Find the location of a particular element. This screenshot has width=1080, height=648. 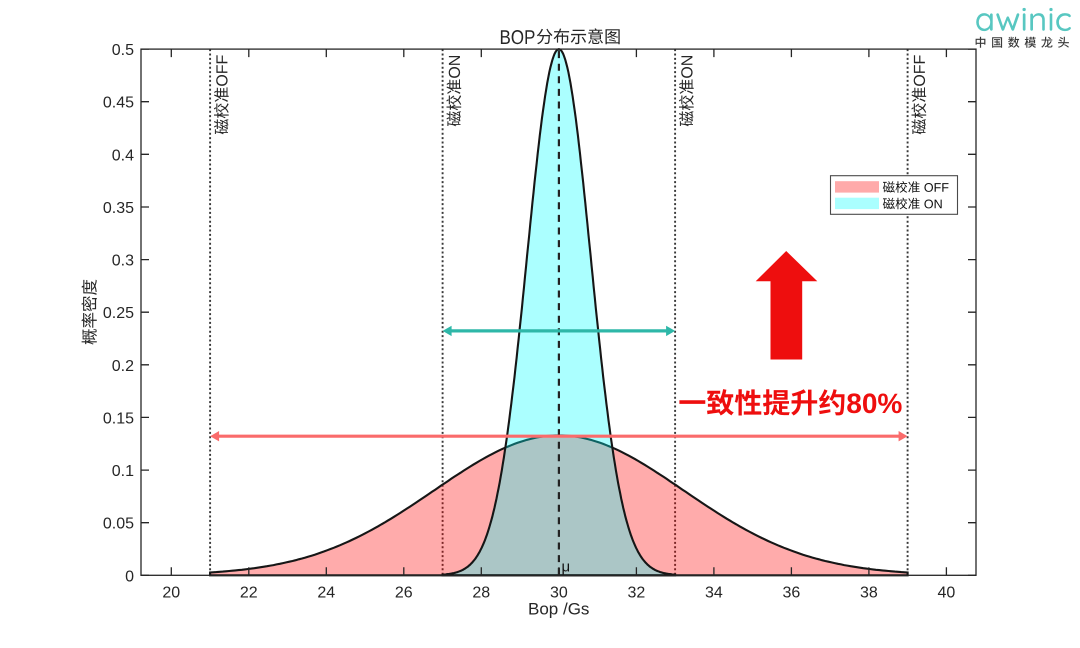

svg-text: 0.2 is located at coordinates (123, 366).